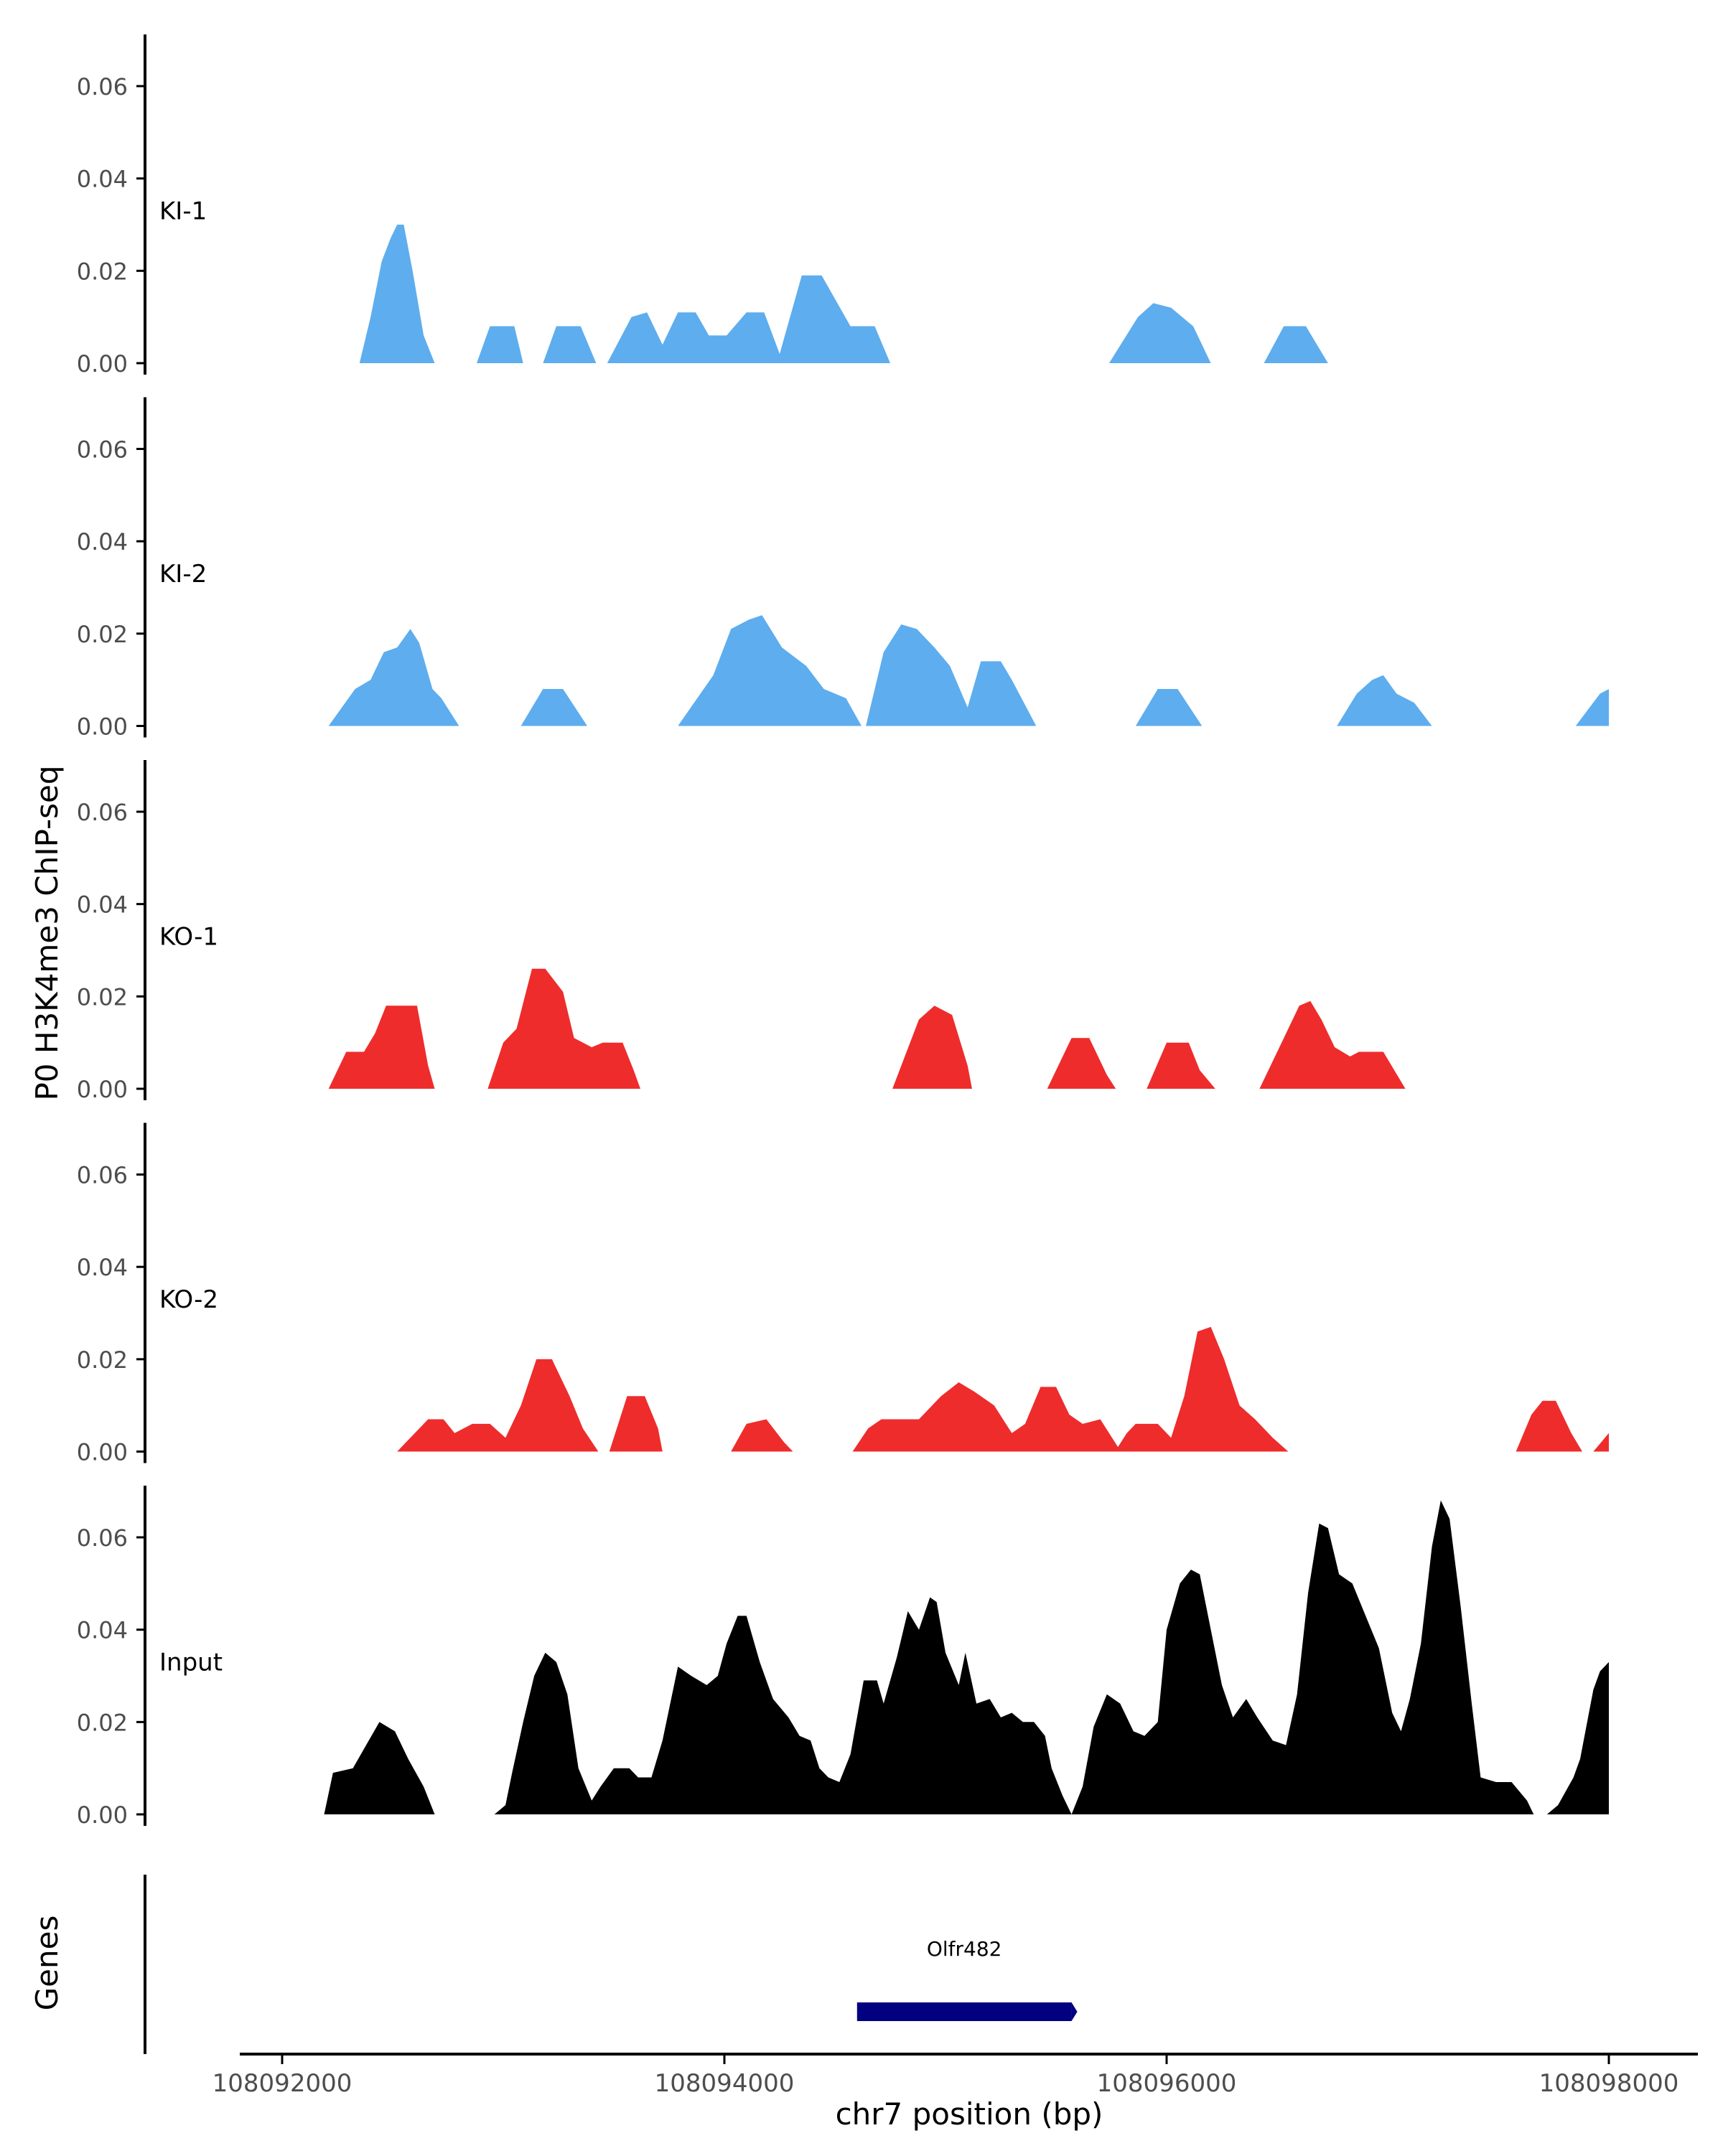  What do you see at coordinates (702, 206) in the screenshot?
I see `track-ki-1: 0.00 0.02 0.04 0.06 KI-1` at bounding box center [702, 206].